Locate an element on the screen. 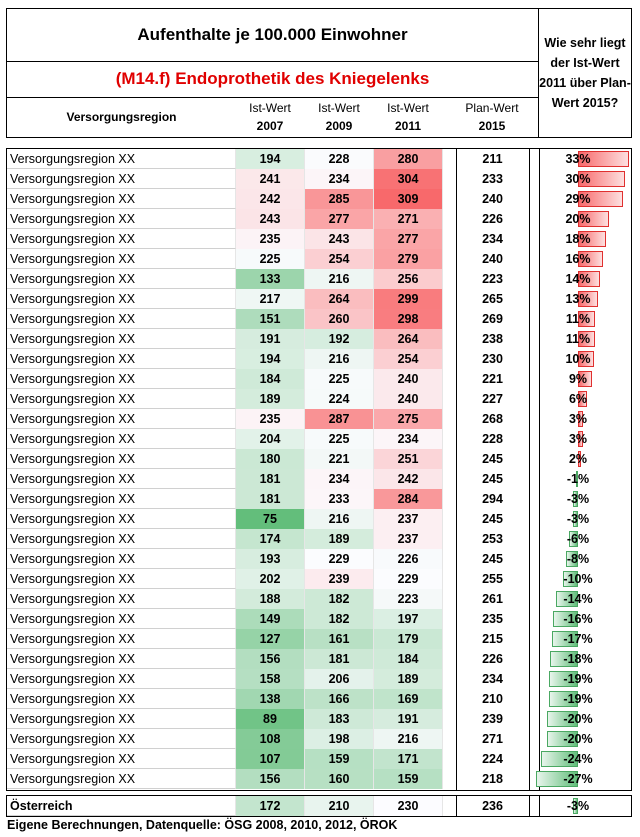 The image size is (640, 837). value-ist2011: 251 is located at coordinates (408, 459).